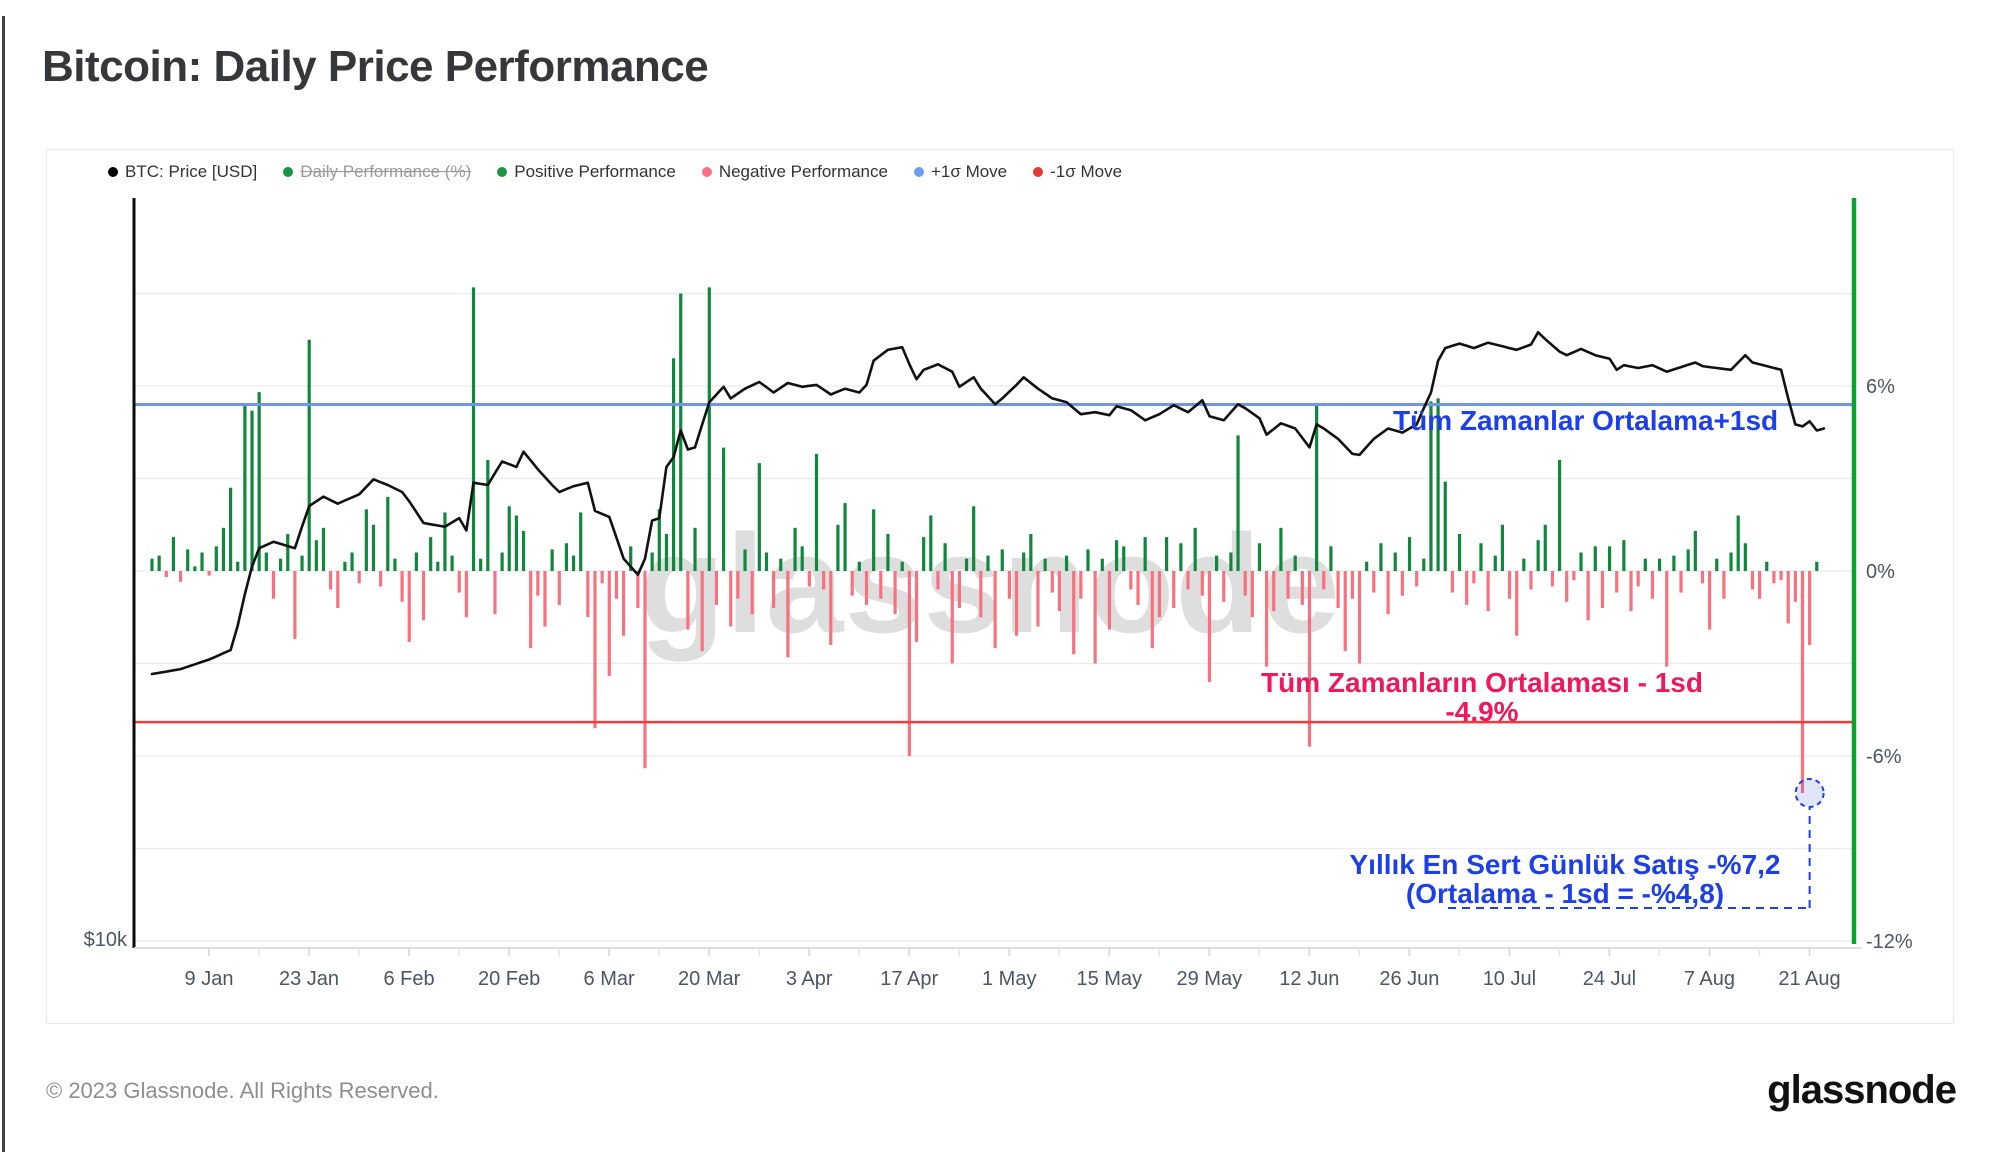 The image size is (2000, 1152). I want to click on legend-item-0: BTC: Price [USD], so click(182, 172).